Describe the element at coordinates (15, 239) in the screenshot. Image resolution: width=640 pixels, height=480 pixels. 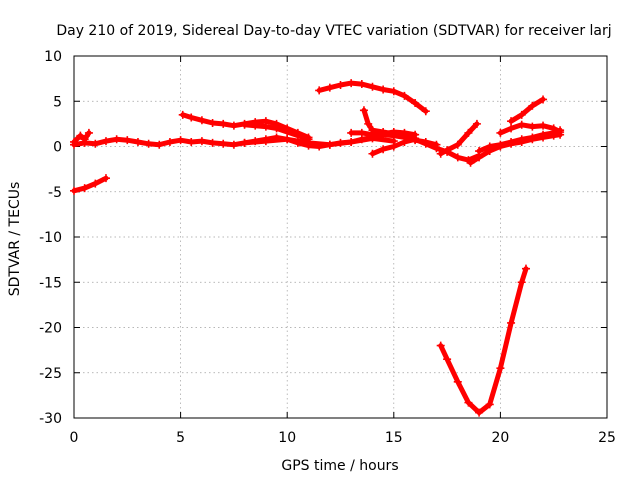
I see `y-axis-label: SDTVAR / TECUs` at that location.